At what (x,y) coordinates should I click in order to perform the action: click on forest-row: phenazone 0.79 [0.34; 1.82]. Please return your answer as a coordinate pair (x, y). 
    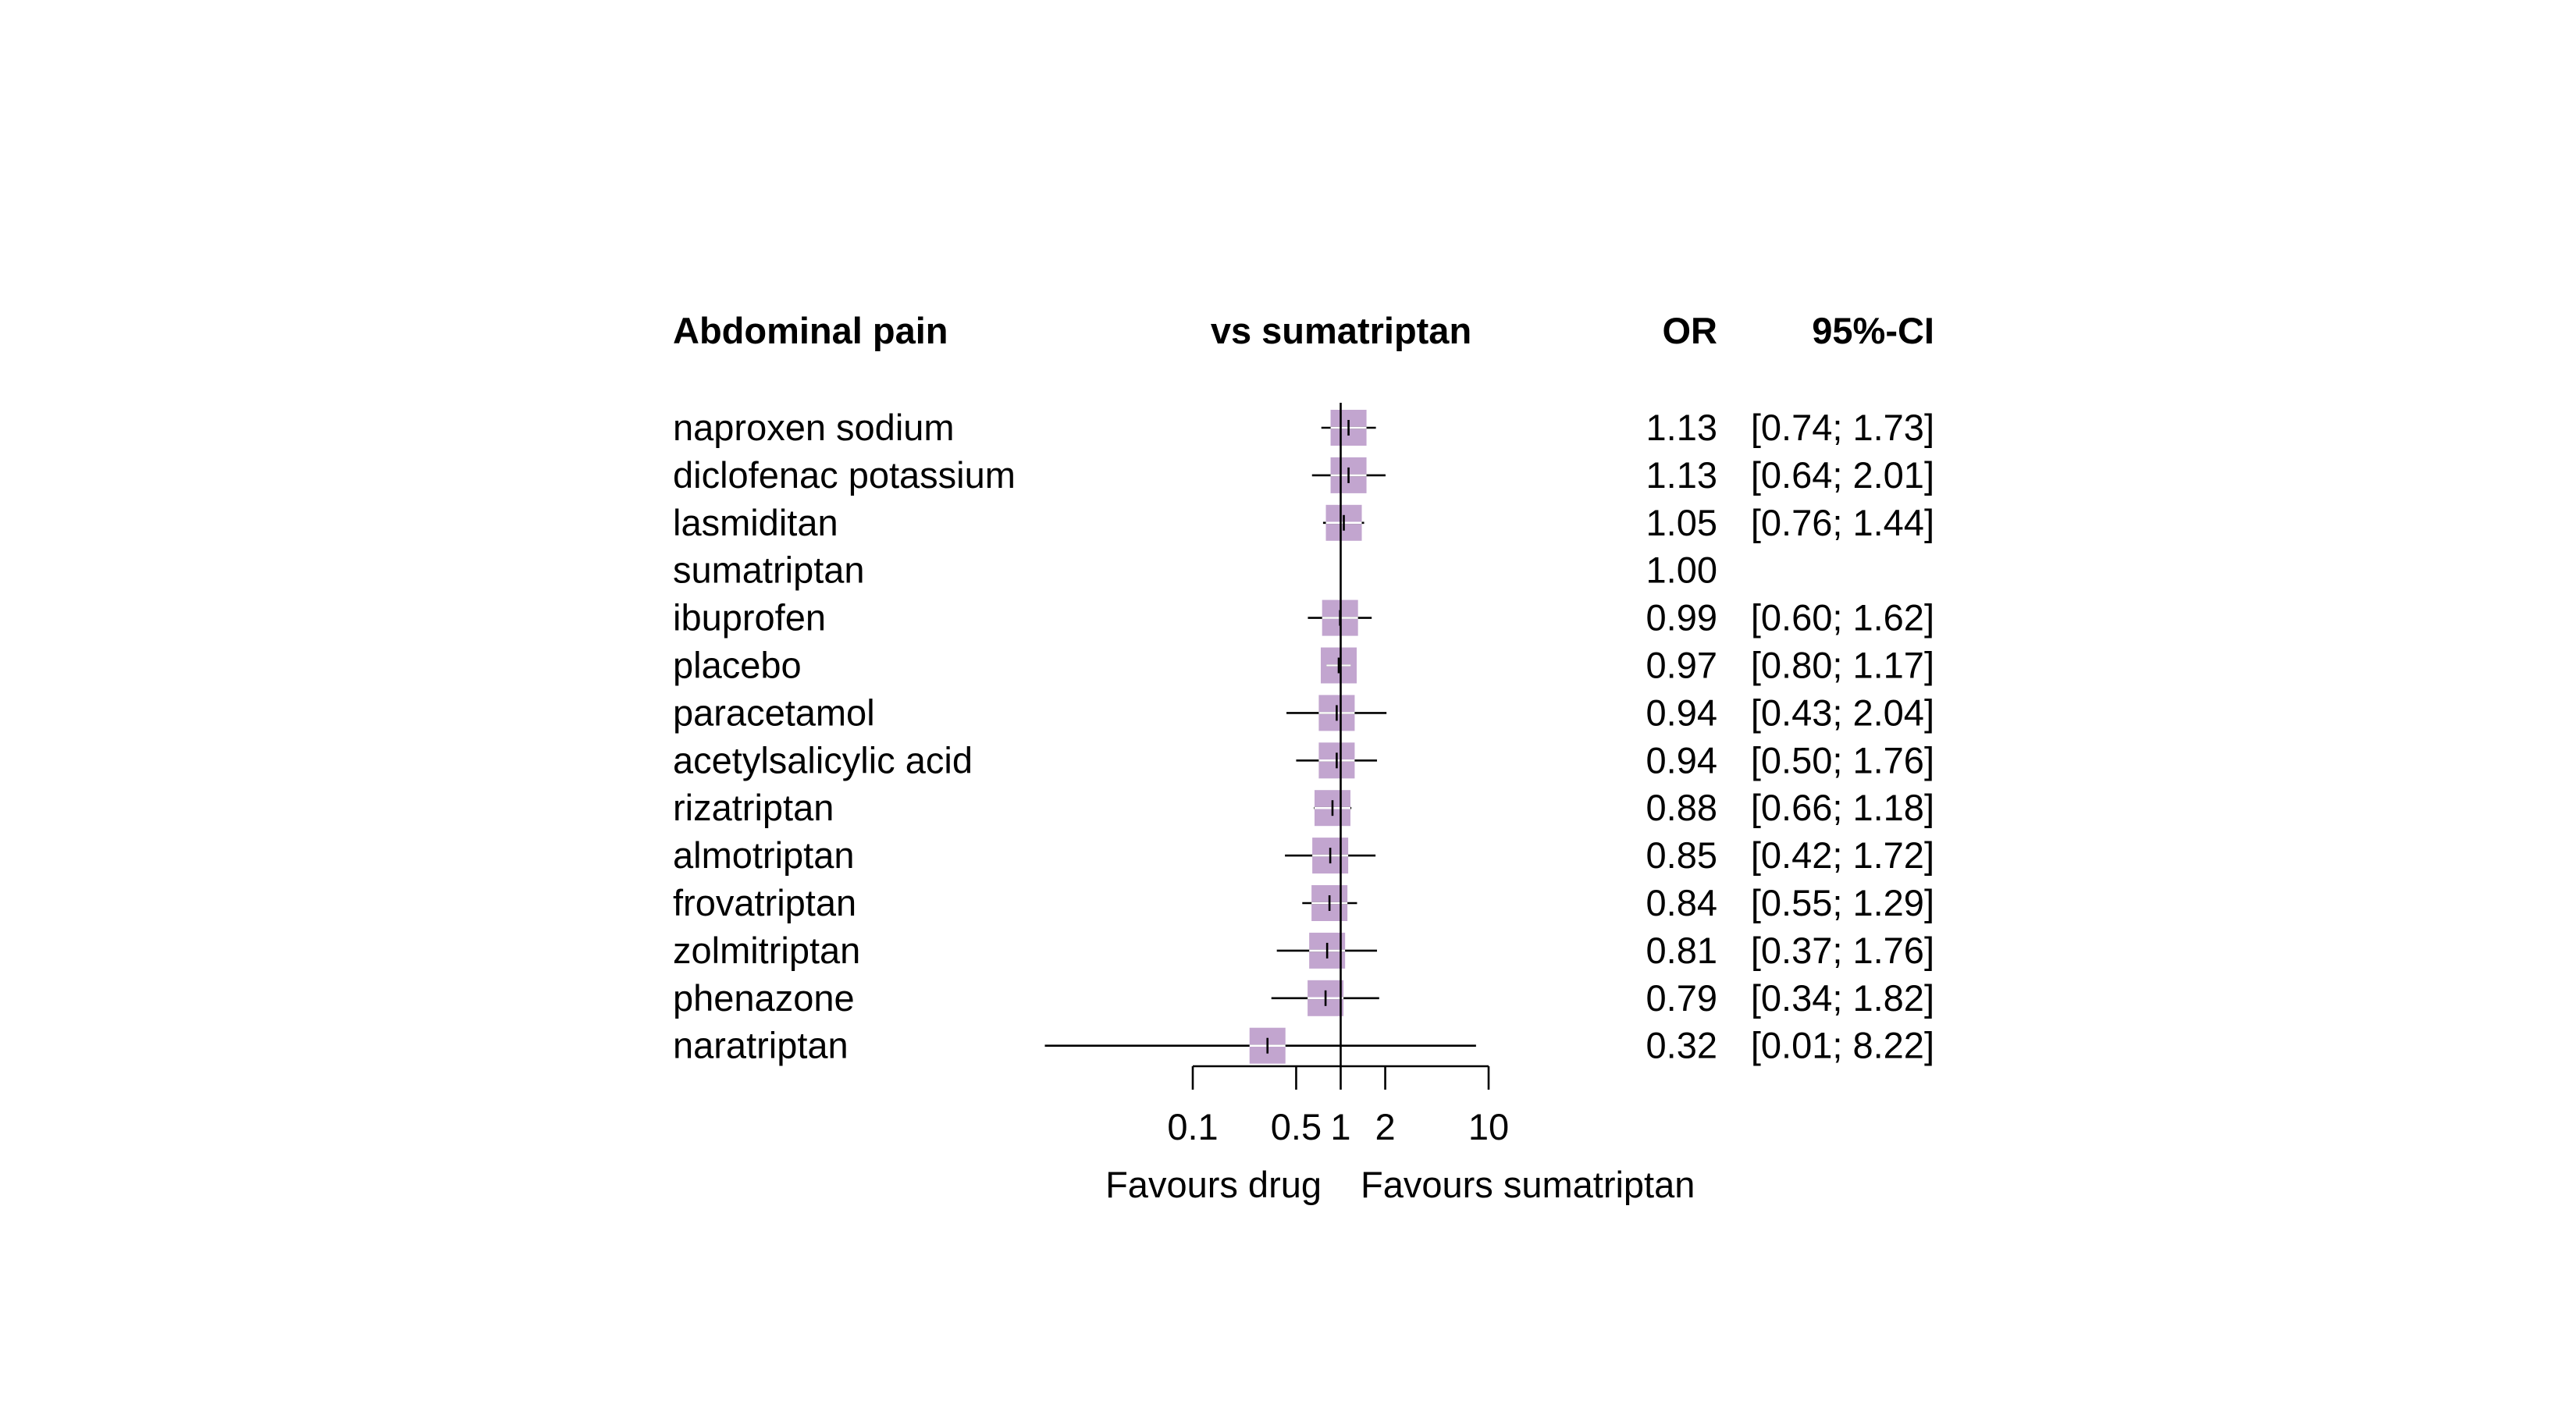
    Looking at the image, I should click on (1303, 998).